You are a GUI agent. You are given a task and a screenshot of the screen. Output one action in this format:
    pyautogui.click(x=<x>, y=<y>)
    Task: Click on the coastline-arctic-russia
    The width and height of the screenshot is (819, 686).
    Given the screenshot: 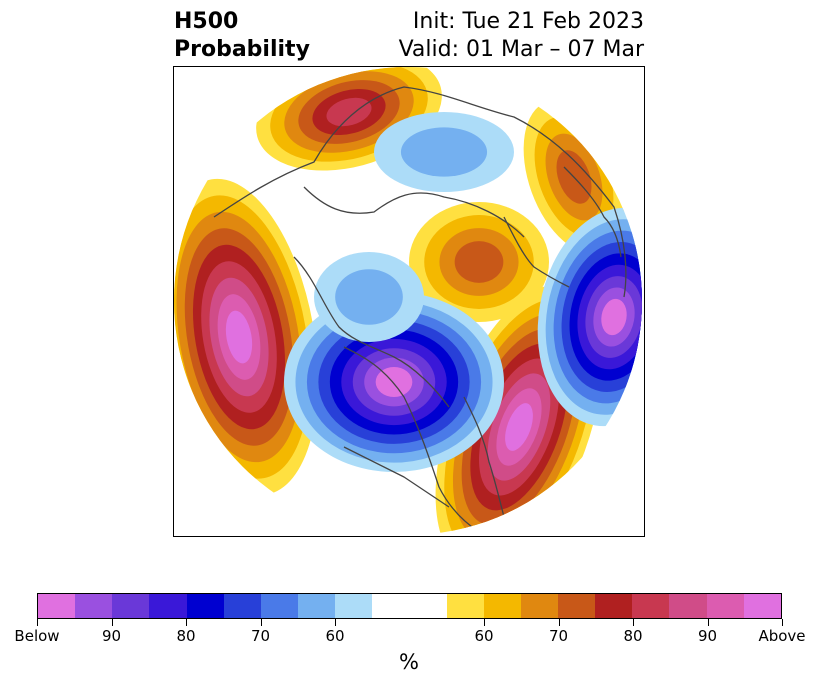 What is the action you would take?
    pyautogui.click(x=414, y=212)
    